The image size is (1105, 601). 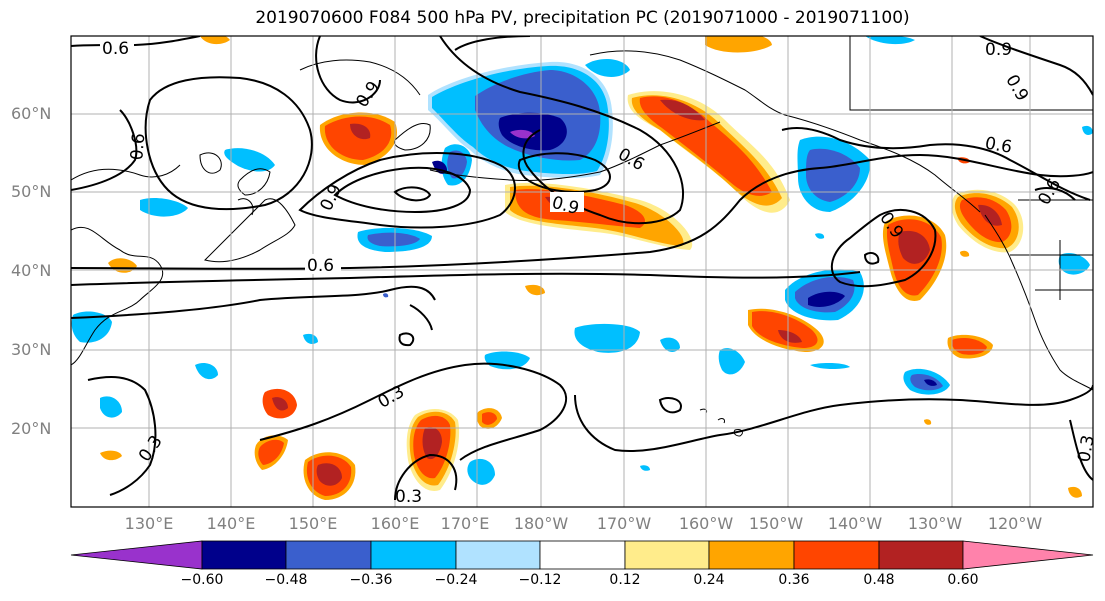 I want to click on lon-label: 140°W, so click(x=855, y=523).